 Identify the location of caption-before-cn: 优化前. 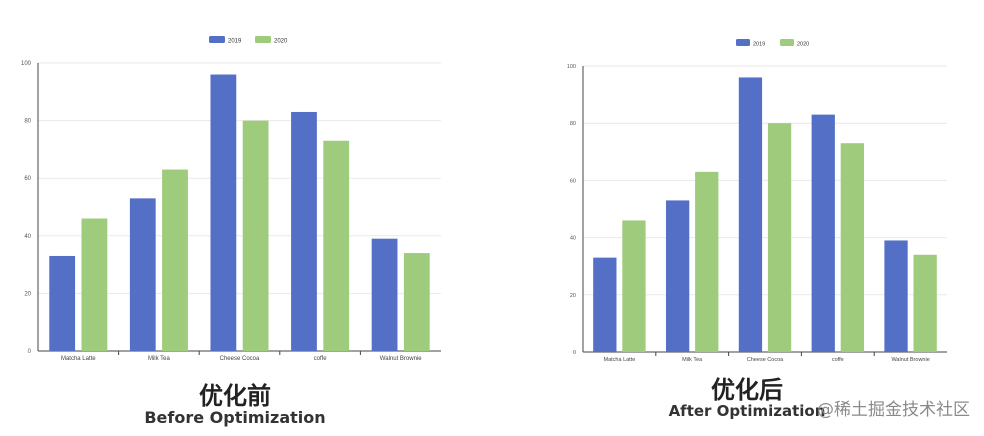
(235, 396).